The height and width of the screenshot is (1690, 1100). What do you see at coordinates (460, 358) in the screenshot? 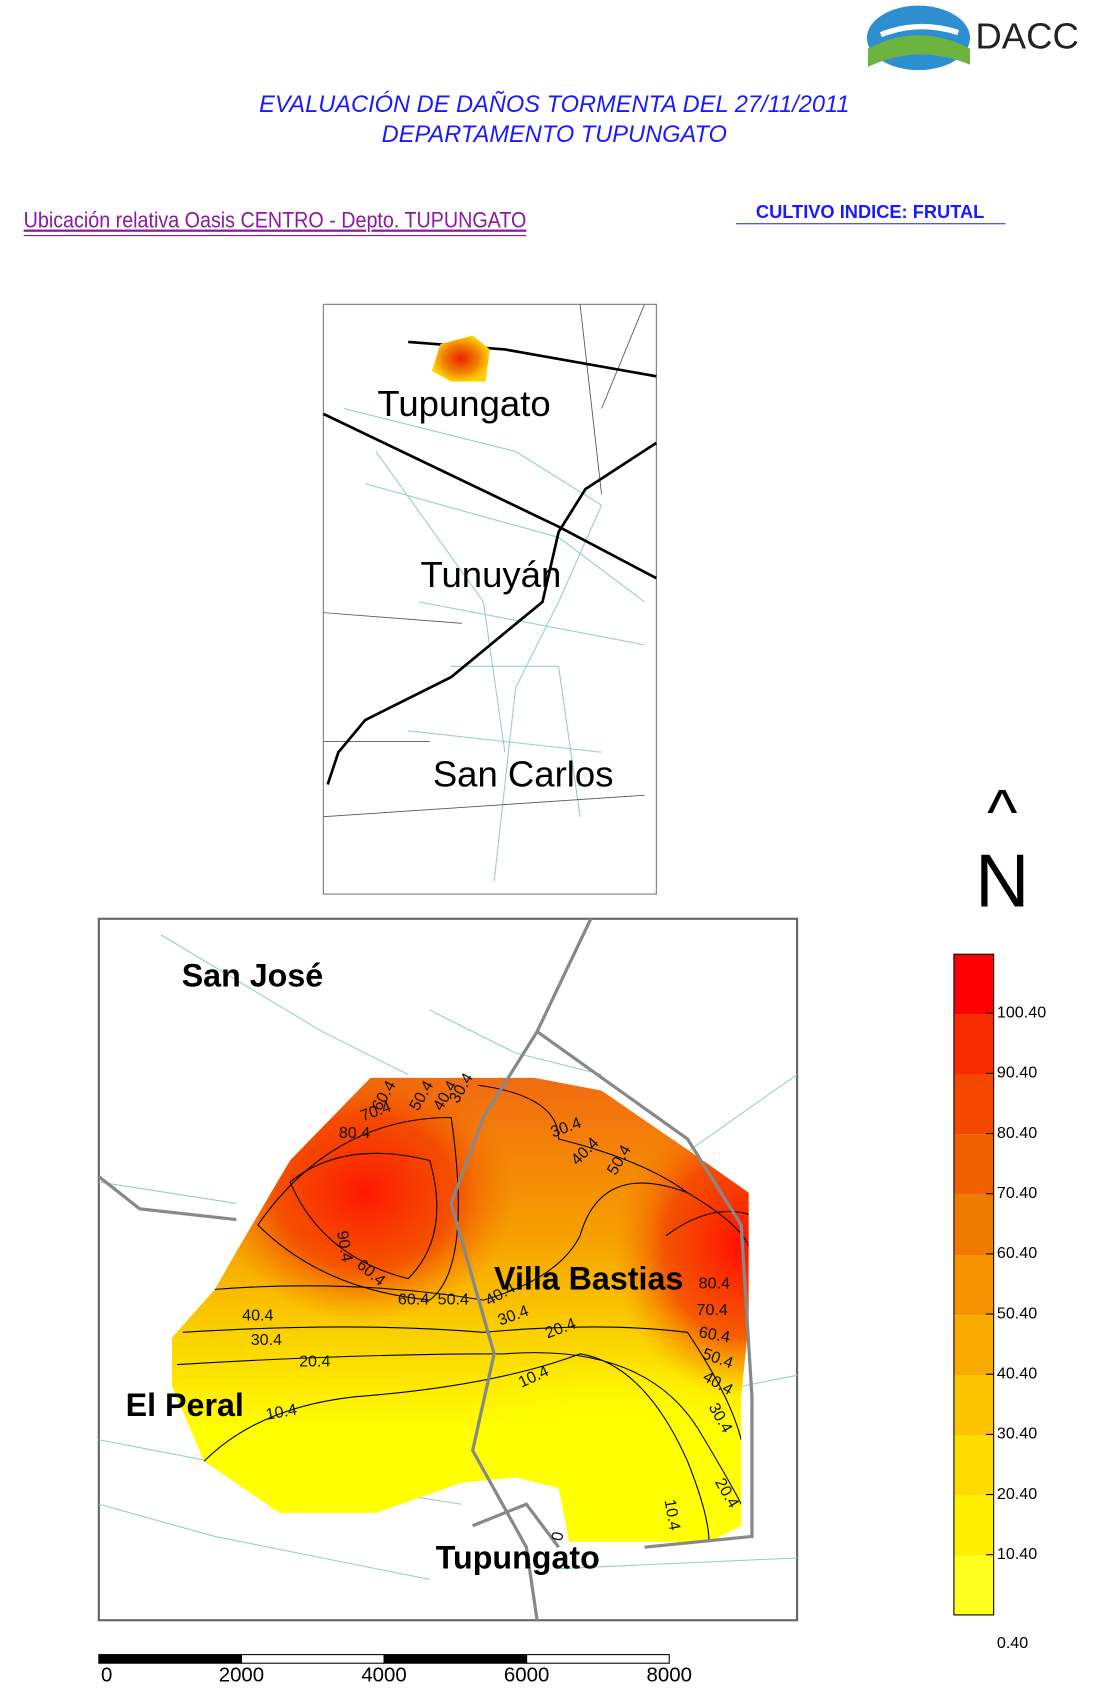
I see `damage-area` at bounding box center [460, 358].